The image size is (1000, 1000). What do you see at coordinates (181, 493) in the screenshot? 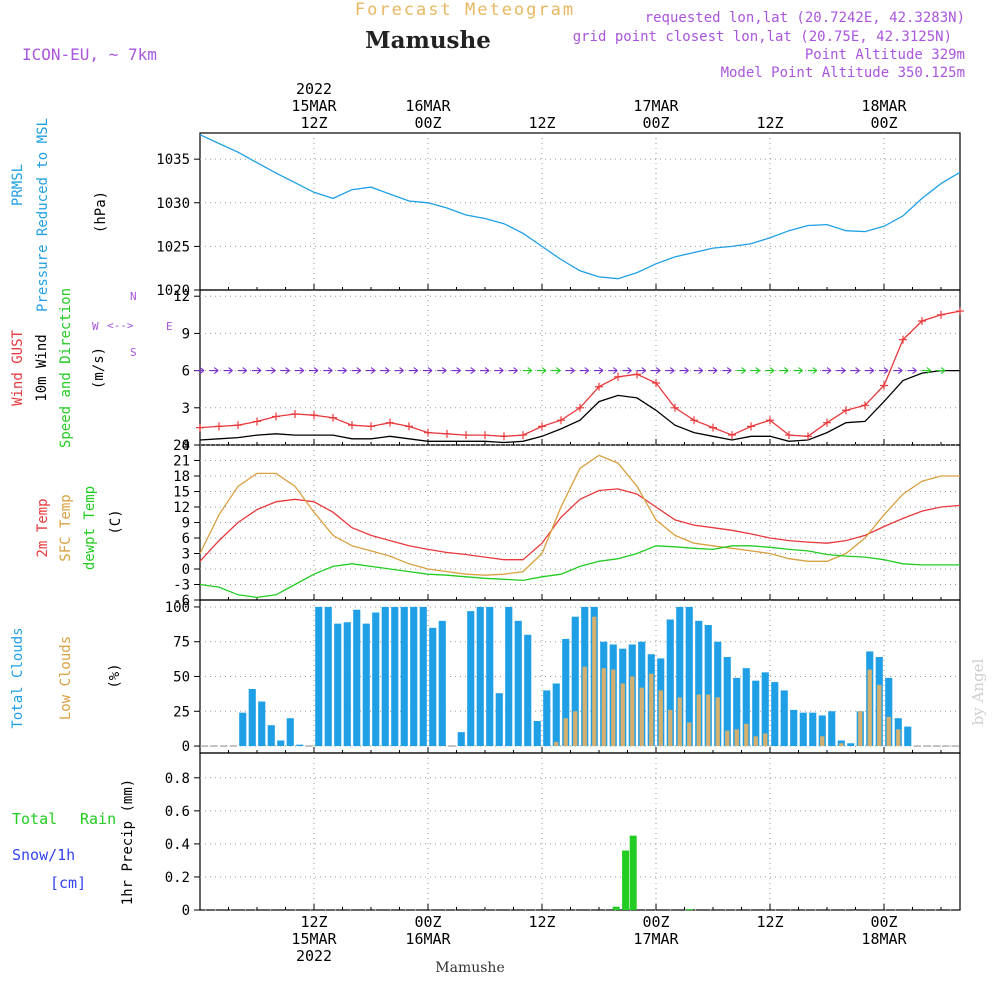
I see `temp-ytick-label: 15` at bounding box center [181, 493].